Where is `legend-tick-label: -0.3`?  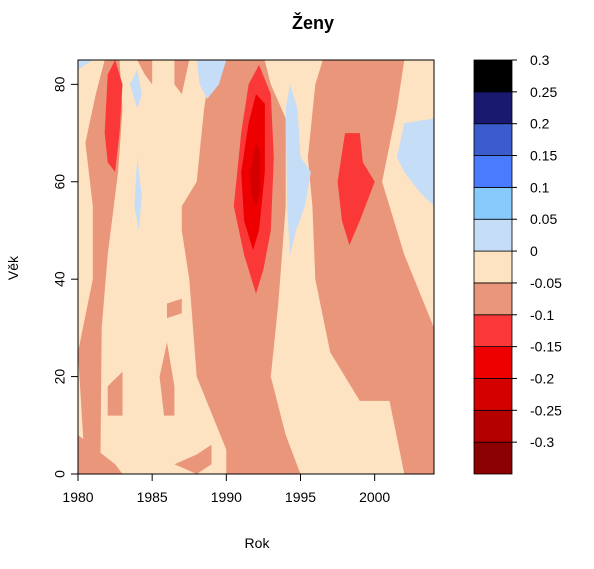 legend-tick-label: -0.3 is located at coordinates (542, 442).